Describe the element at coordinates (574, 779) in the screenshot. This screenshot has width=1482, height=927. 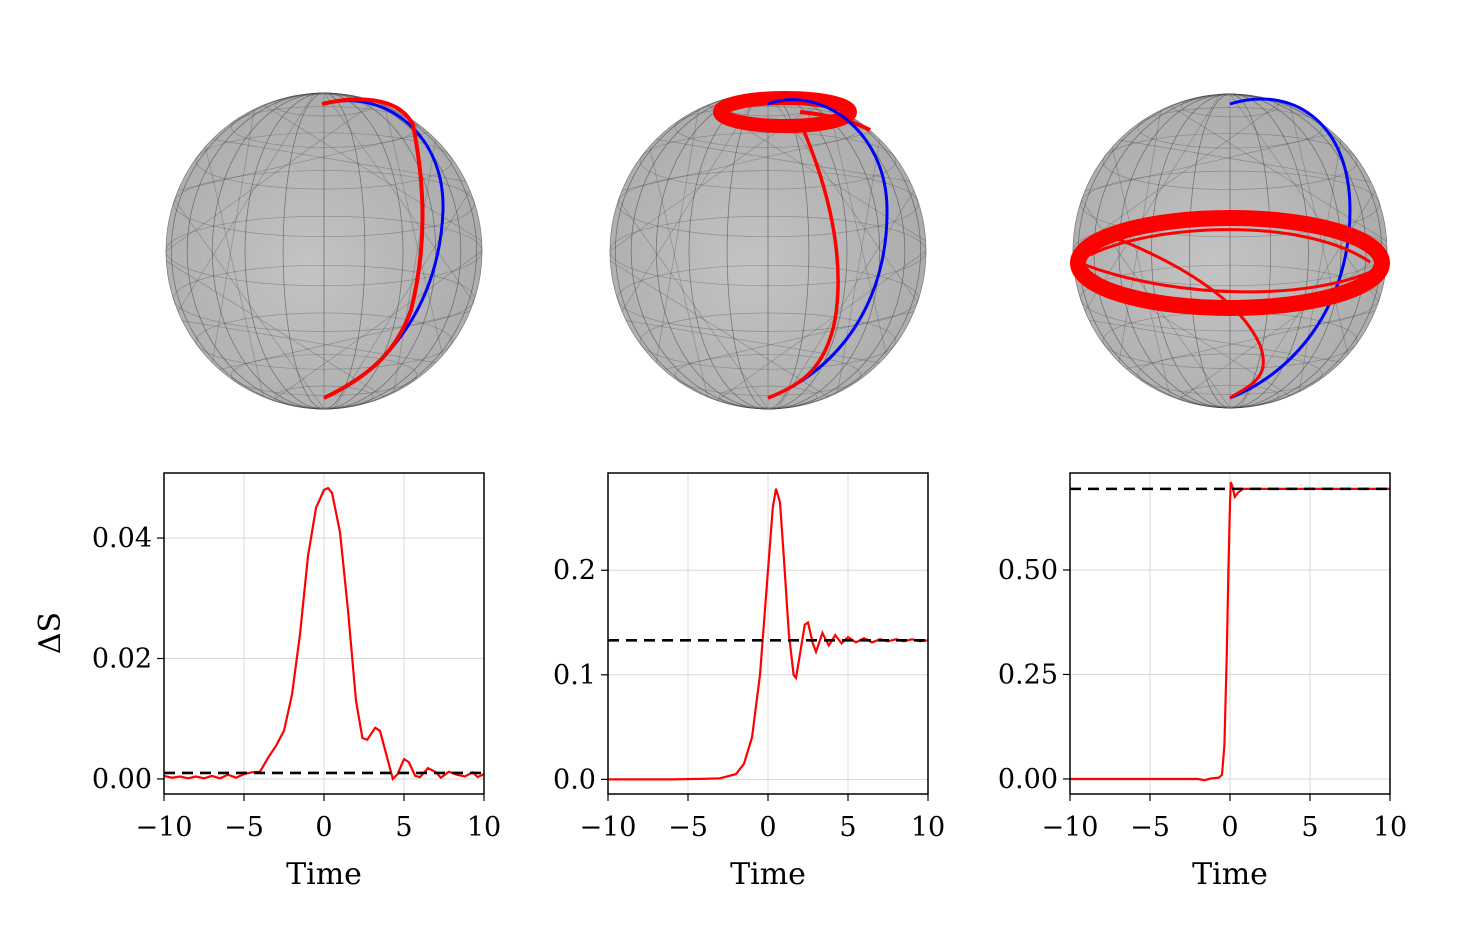
I see `y-tick-label: 0.0` at that location.